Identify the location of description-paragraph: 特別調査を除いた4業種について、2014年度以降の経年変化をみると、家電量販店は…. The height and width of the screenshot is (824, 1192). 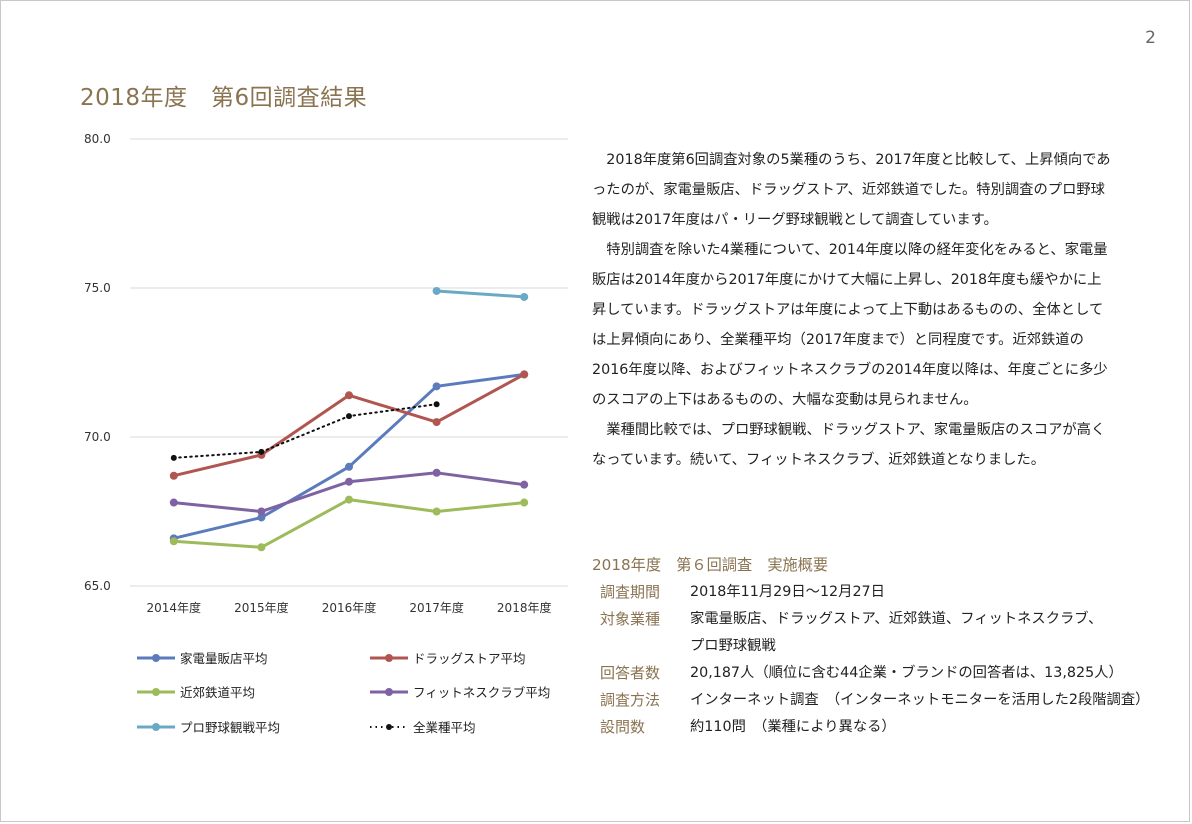
(850, 325).